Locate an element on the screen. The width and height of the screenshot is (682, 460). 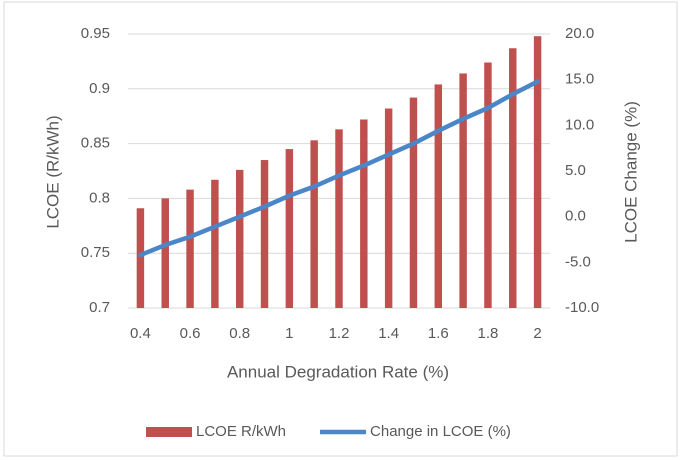
legend-swatch is located at coordinates (169, 432).